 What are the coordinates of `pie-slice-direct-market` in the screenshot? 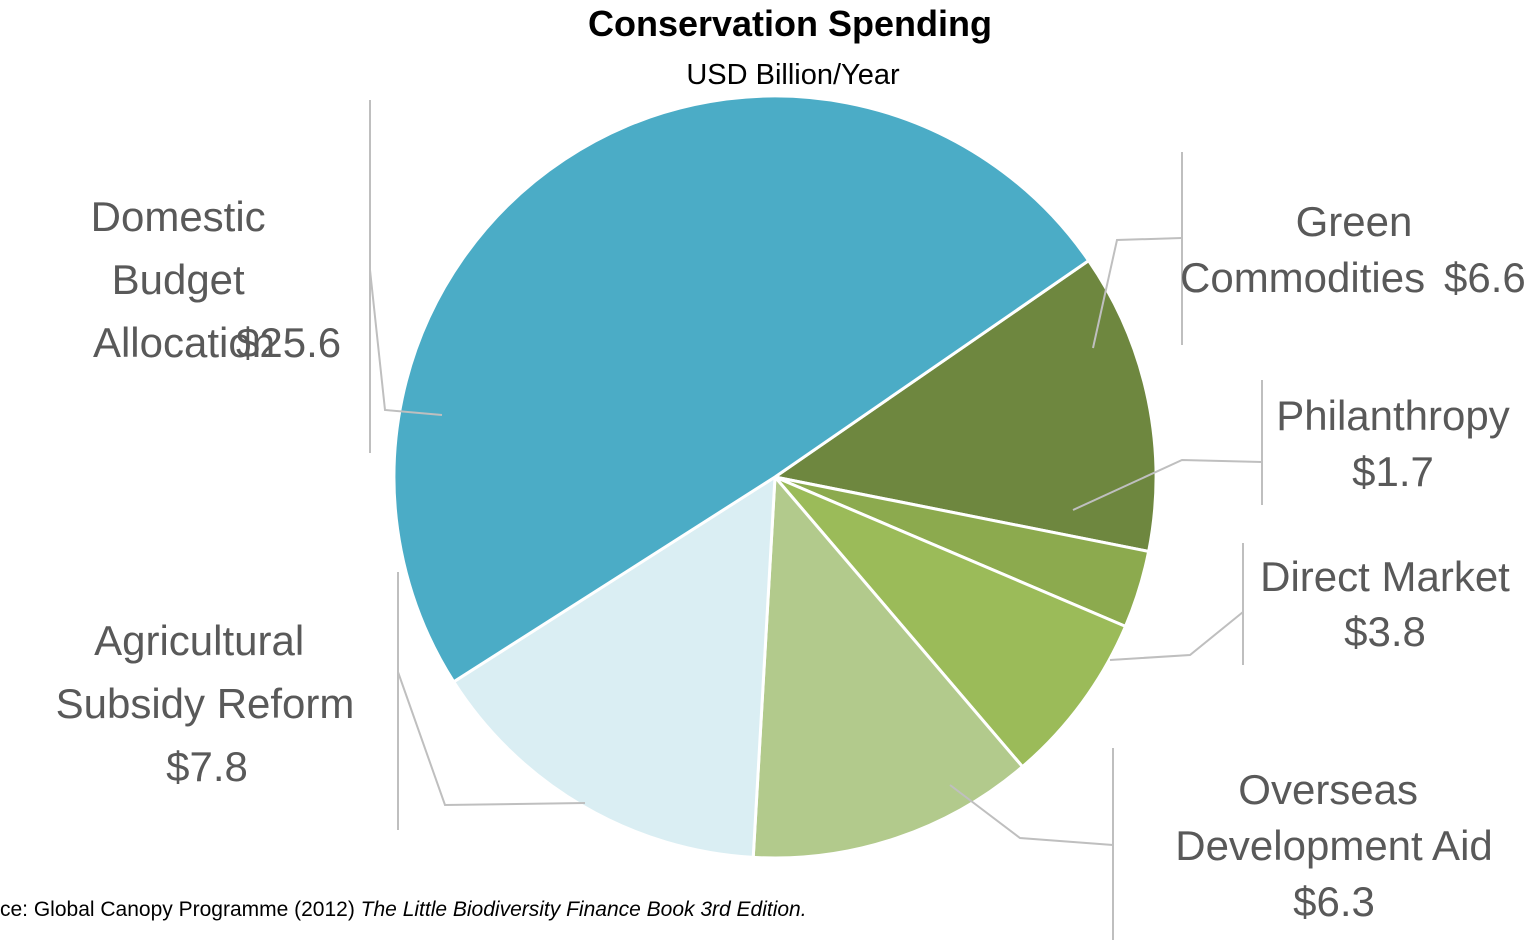 It's located at (950, 622).